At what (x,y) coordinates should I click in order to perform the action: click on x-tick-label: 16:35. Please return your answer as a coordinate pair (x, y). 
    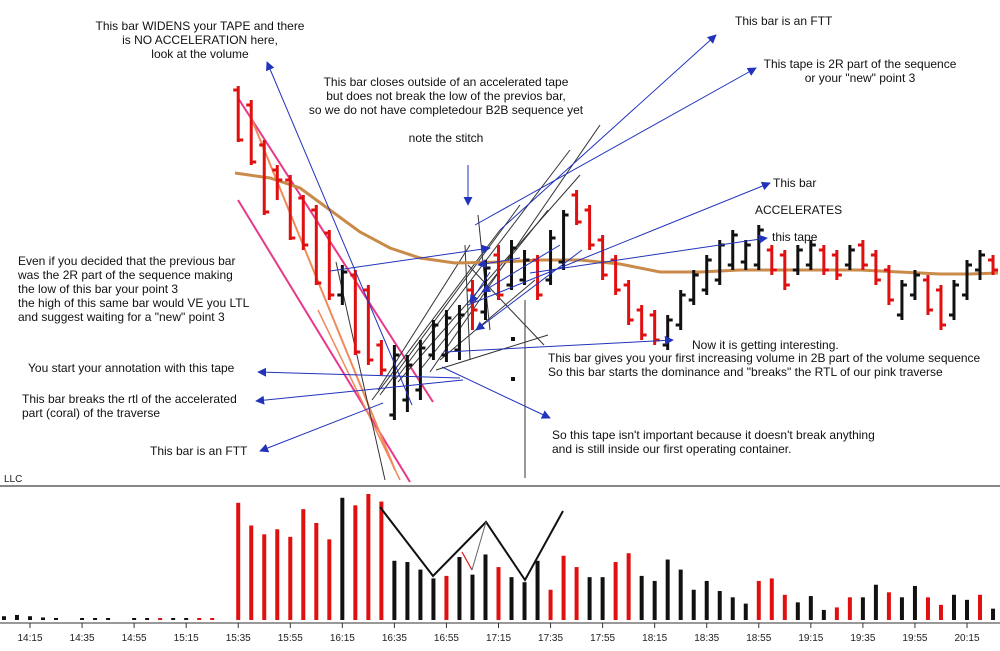
    Looking at the image, I should click on (394, 638).